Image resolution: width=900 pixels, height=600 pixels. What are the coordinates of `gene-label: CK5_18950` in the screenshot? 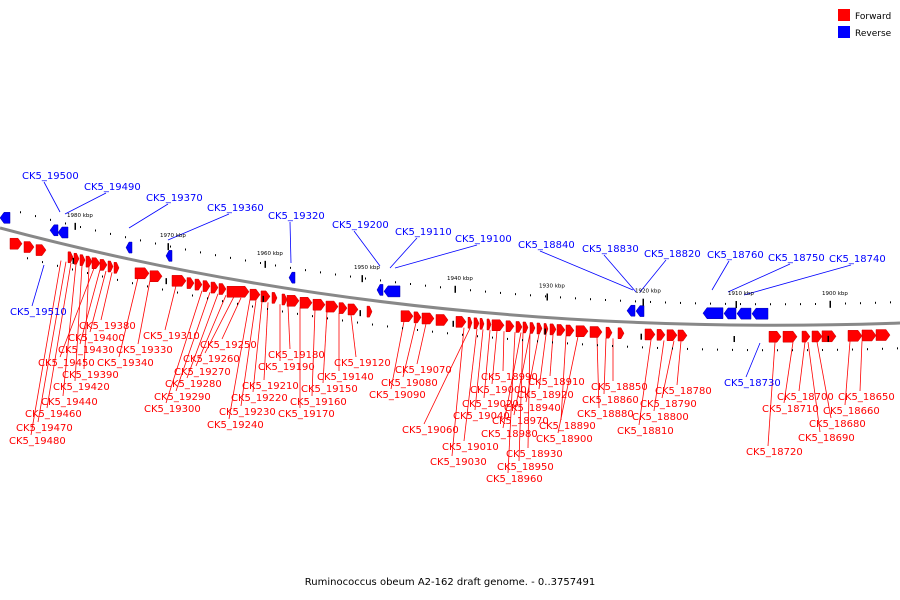 It's located at (525, 467).